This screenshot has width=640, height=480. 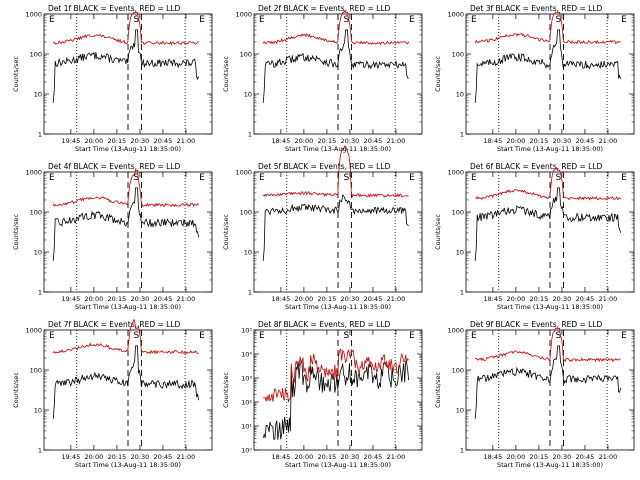 I want to click on chart-title: Det 4f BLACK = Events, RED = LLD, so click(x=114, y=166).